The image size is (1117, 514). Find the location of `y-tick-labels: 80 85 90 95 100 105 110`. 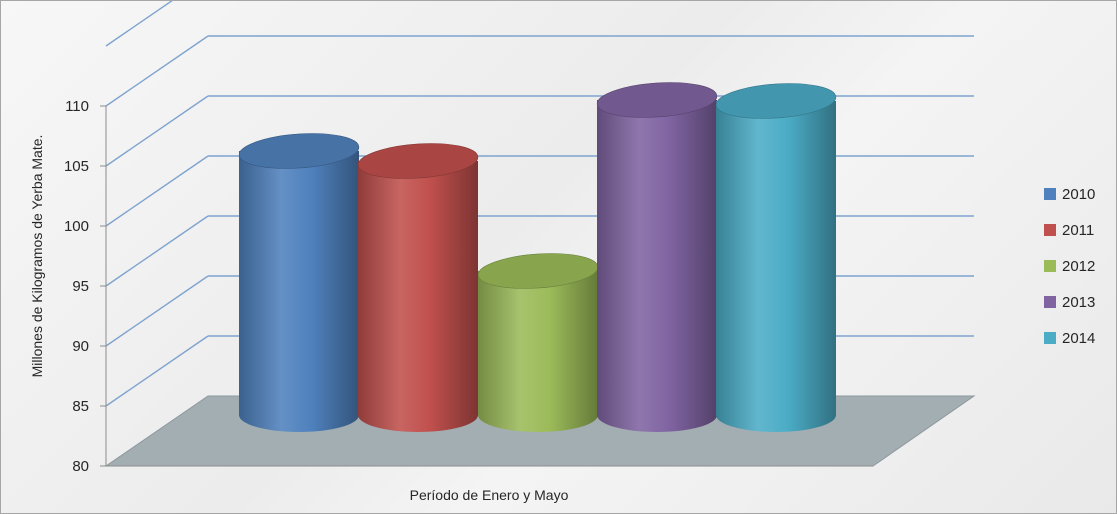

y-tick-labels: 80 85 90 95 100 105 110 is located at coordinates (85, 286).